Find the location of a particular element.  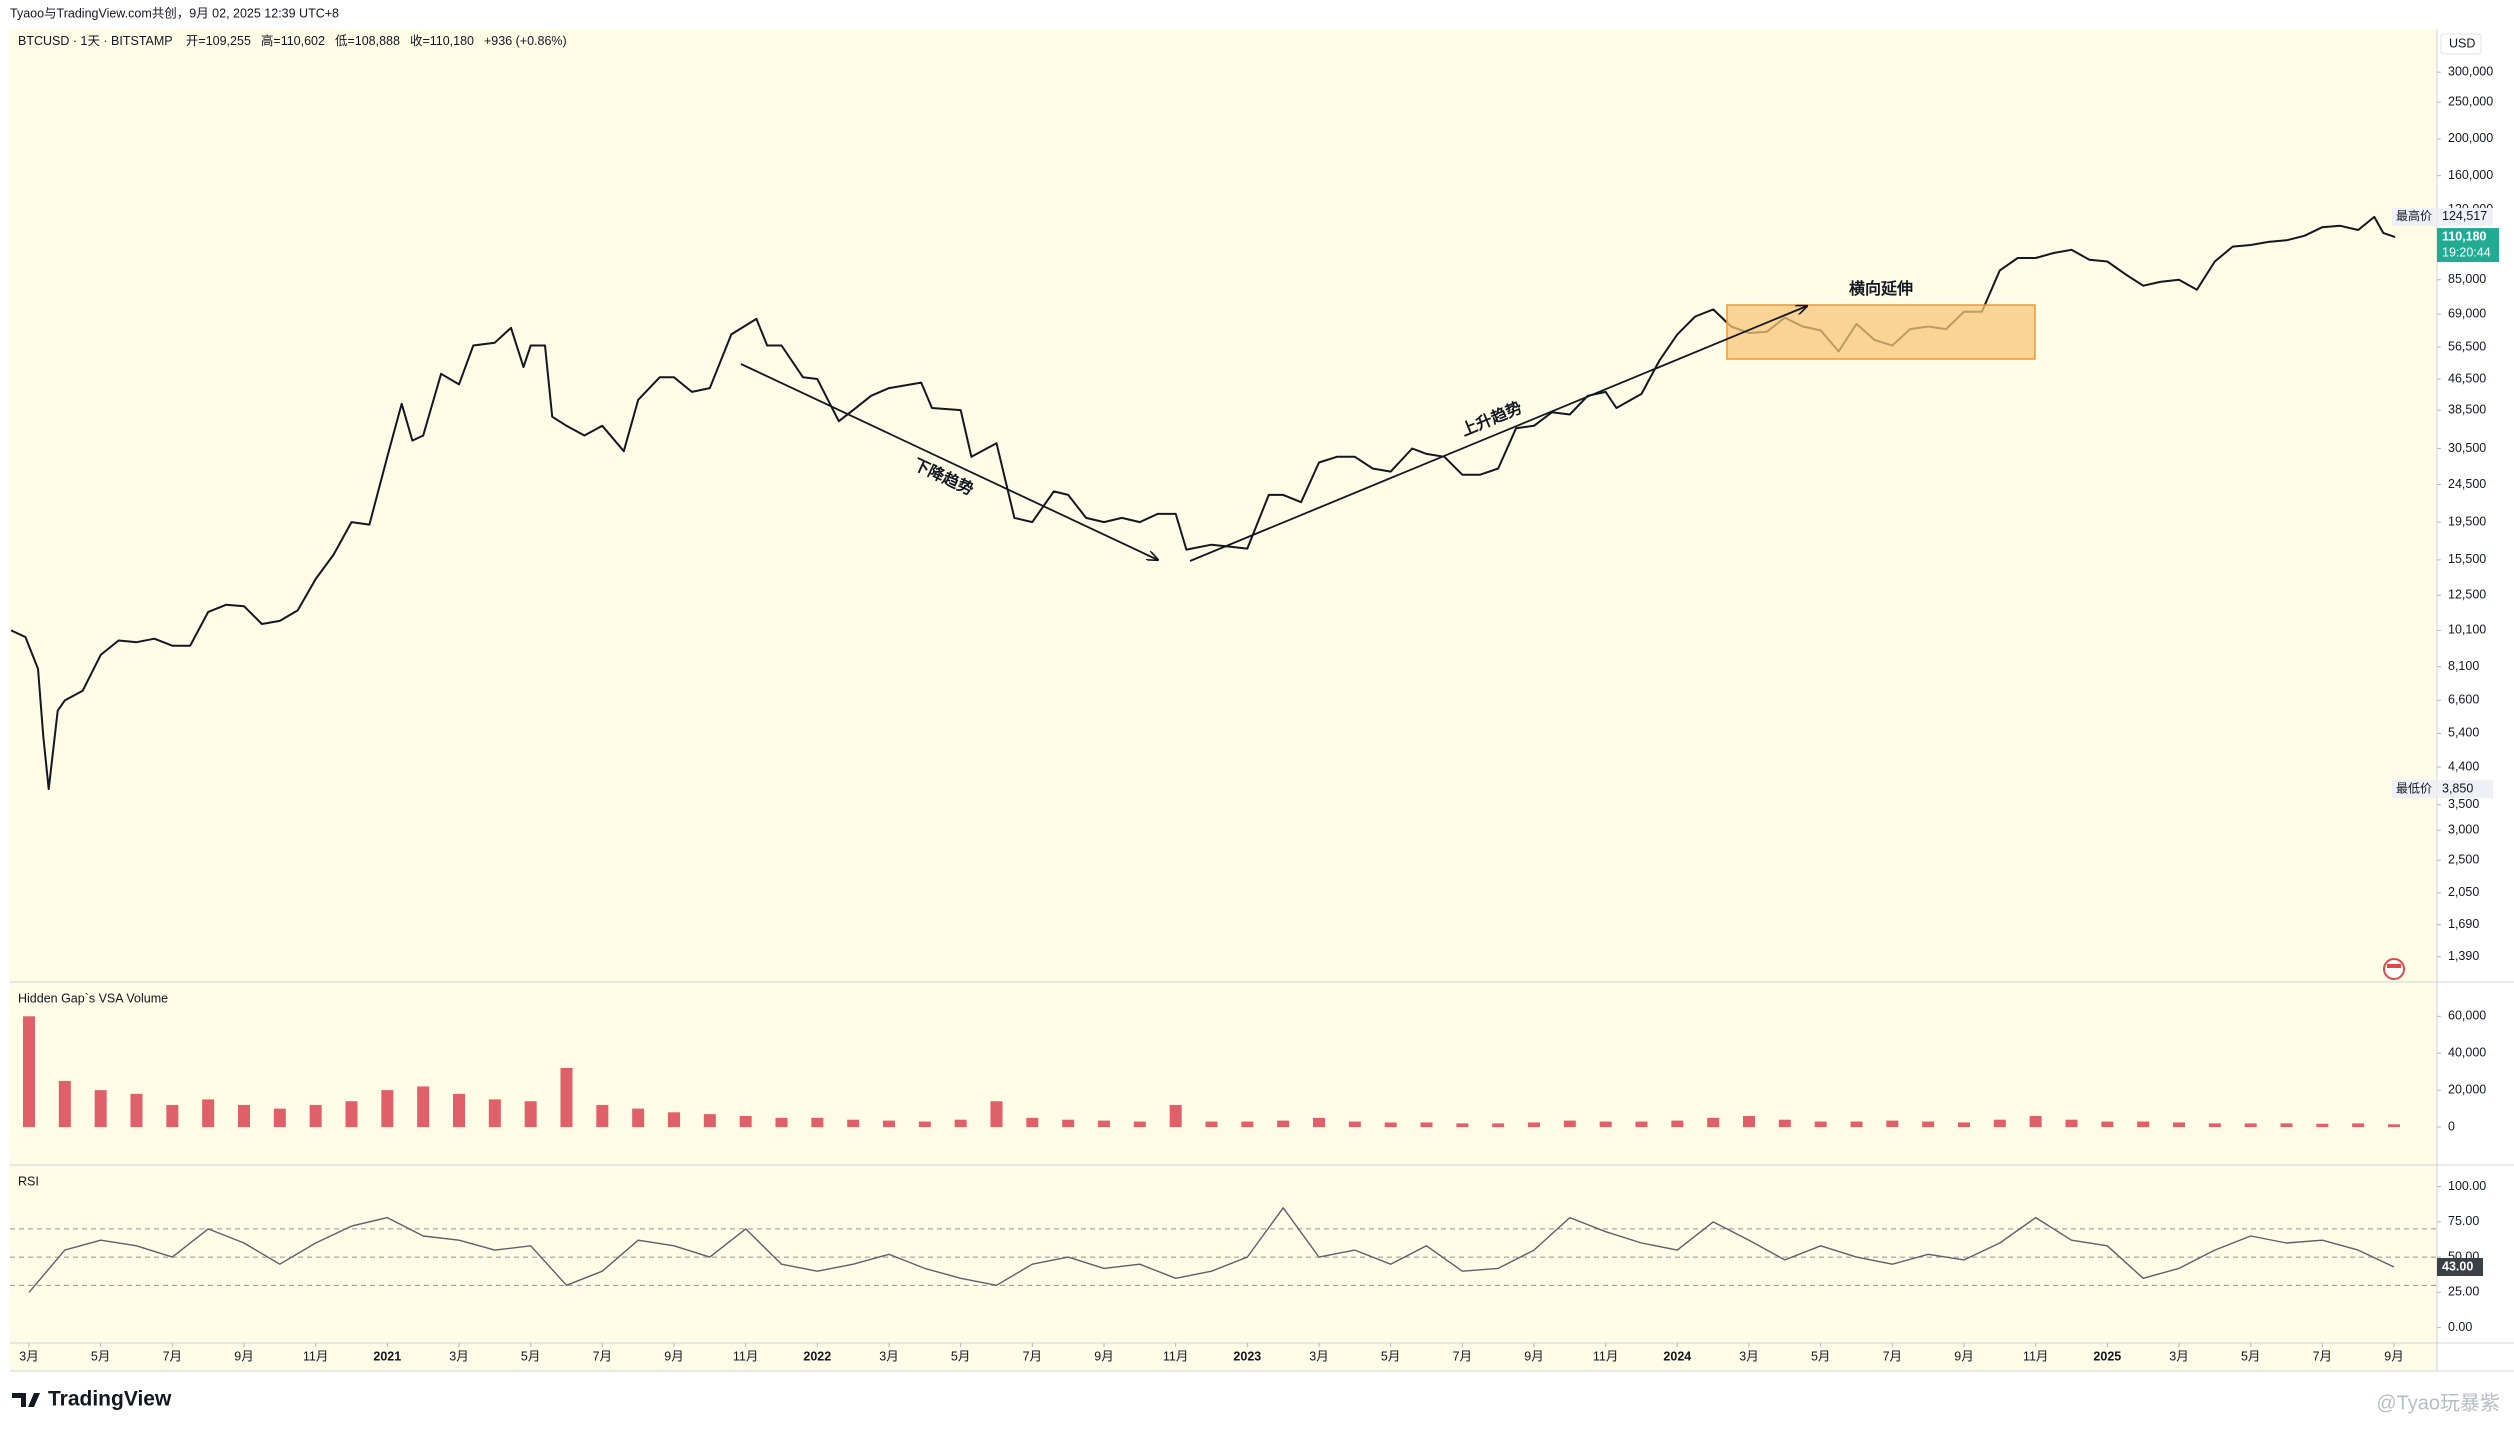

last-price-label: 110,180 is located at coordinates (2464, 236).